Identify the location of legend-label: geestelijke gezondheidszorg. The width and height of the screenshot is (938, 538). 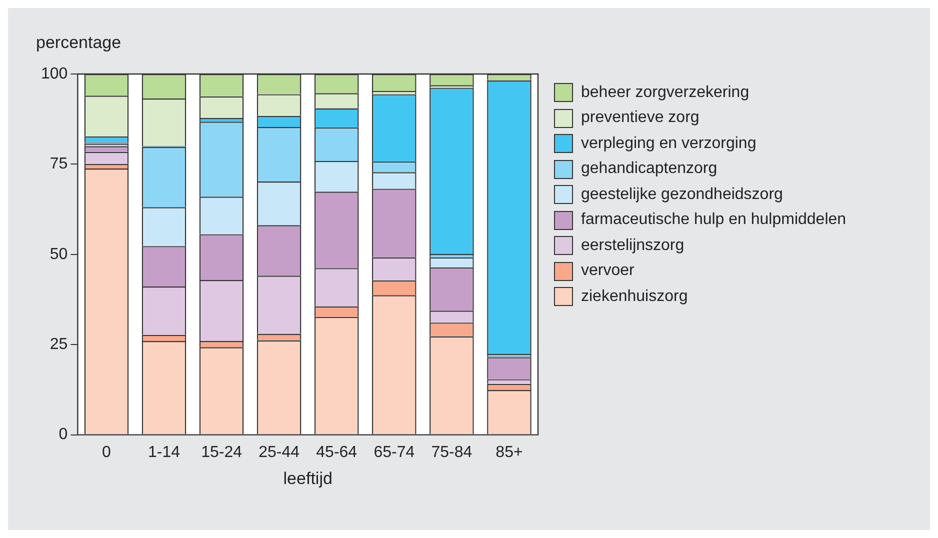
(682, 195).